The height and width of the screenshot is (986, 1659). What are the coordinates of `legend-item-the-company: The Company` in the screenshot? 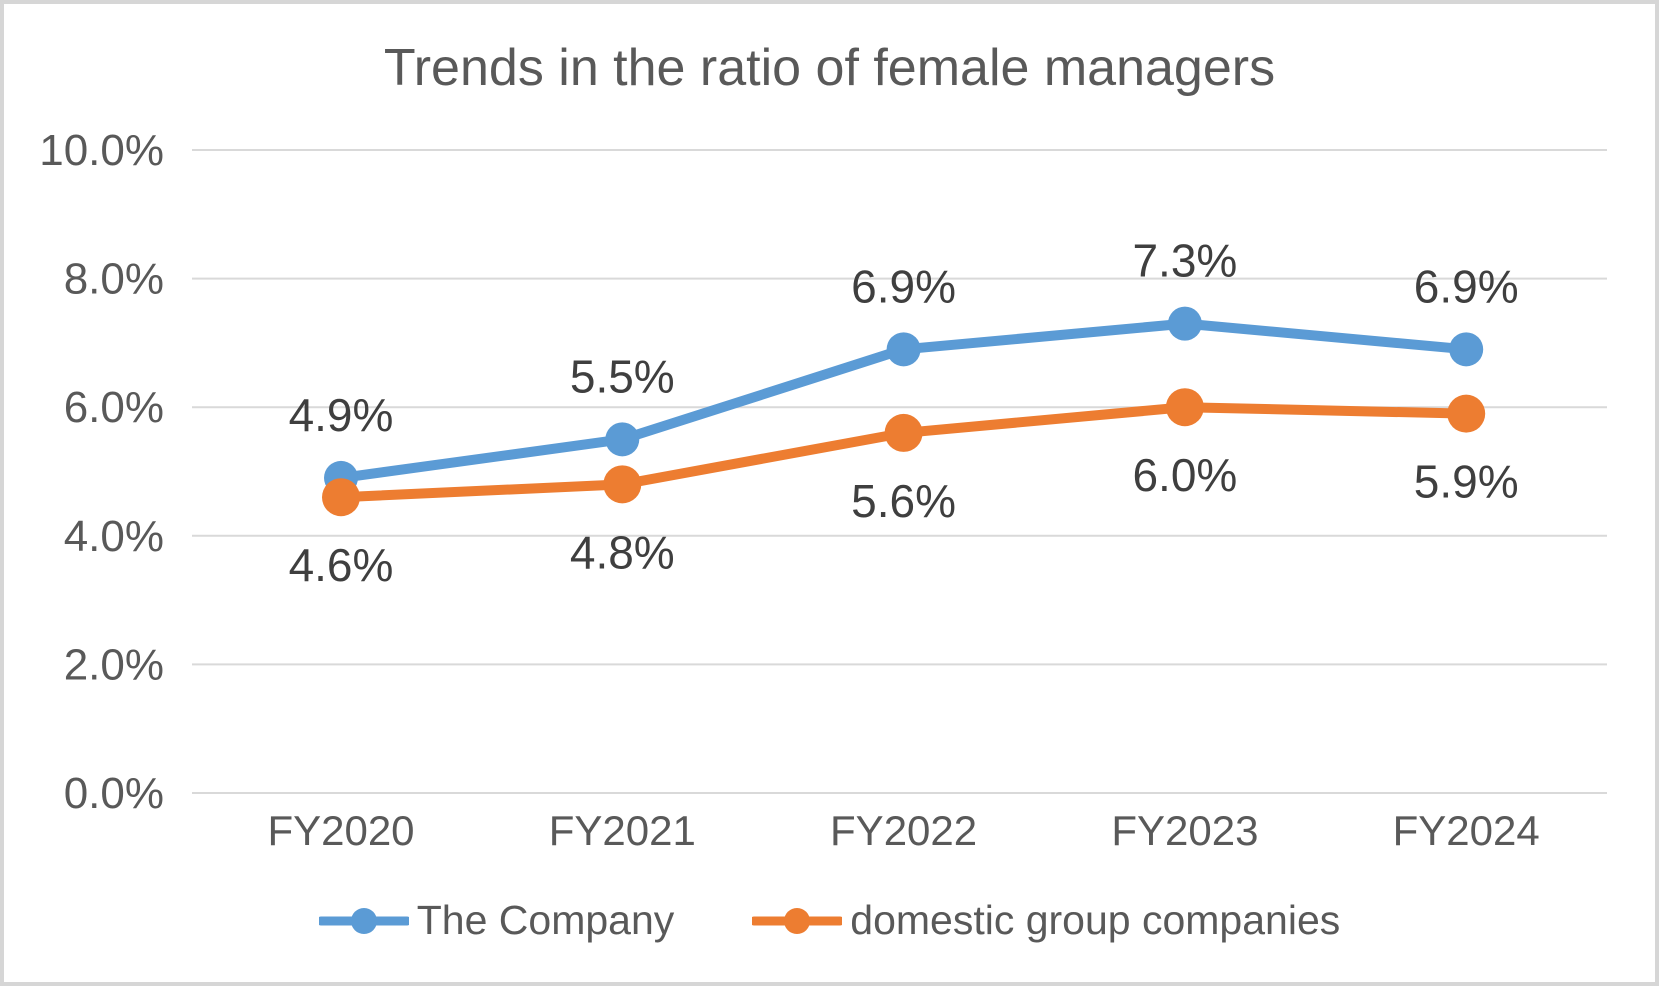 It's located at (496, 920).